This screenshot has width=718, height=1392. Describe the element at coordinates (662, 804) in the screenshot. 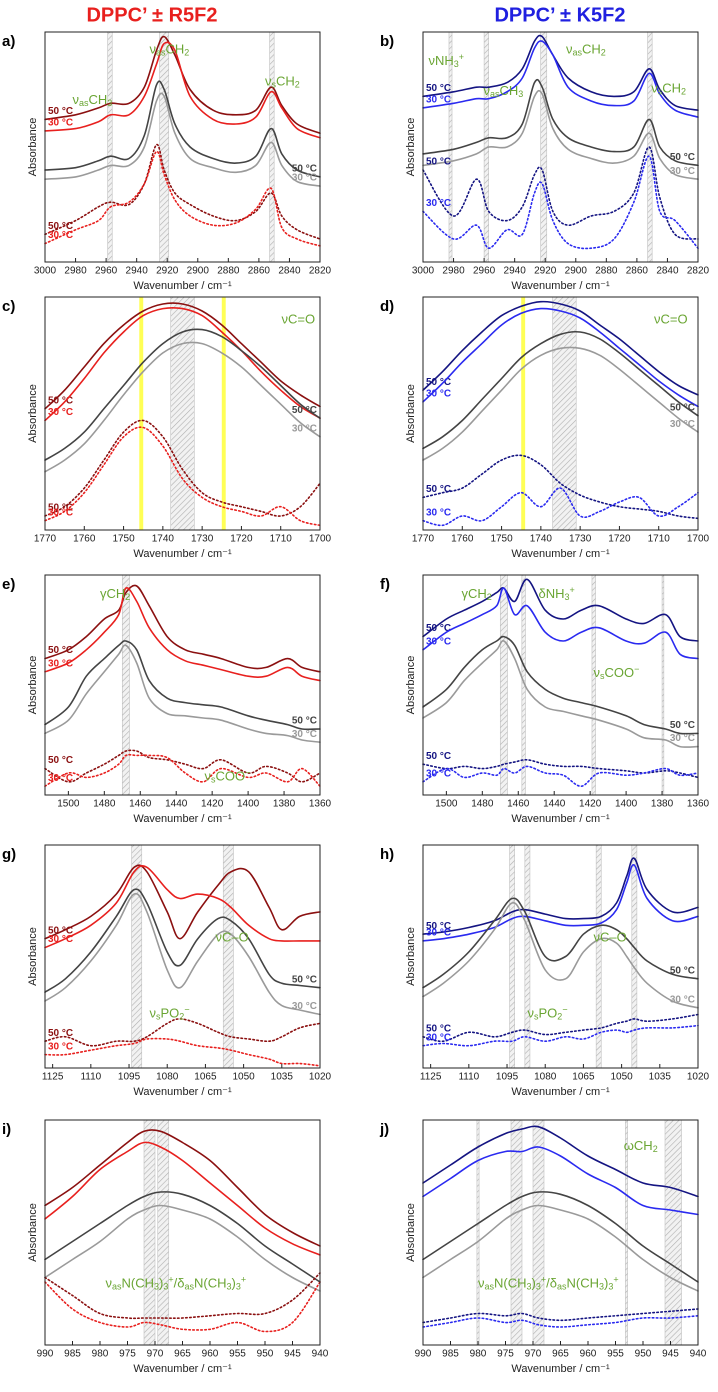

I see `x-tick-label: 1380` at that location.